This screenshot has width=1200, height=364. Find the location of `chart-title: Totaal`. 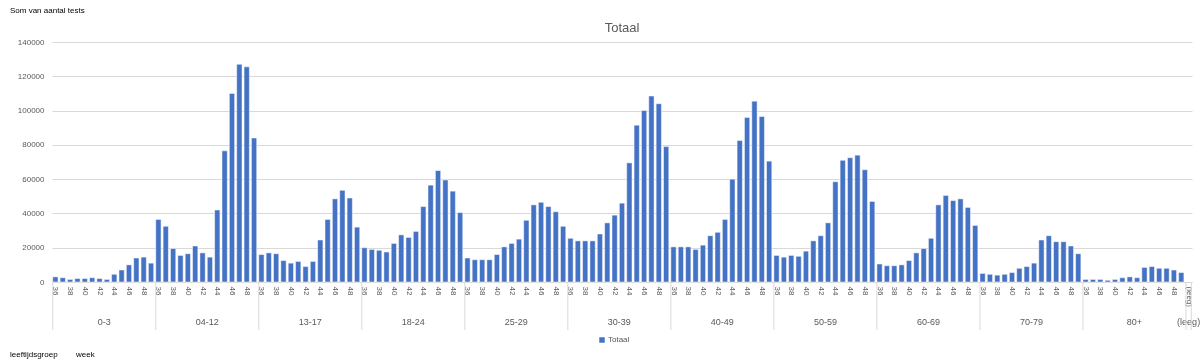

chart-title: Totaal is located at coordinates (622, 27).